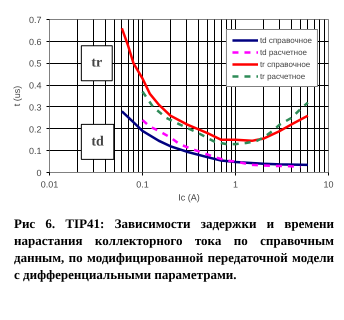 The width and height of the screenshot is (344, 320). What do you see at coordinates (35, 41) in the screenshot?
I see `y-tick-label: 0.6` at bounding box center [35, 41].